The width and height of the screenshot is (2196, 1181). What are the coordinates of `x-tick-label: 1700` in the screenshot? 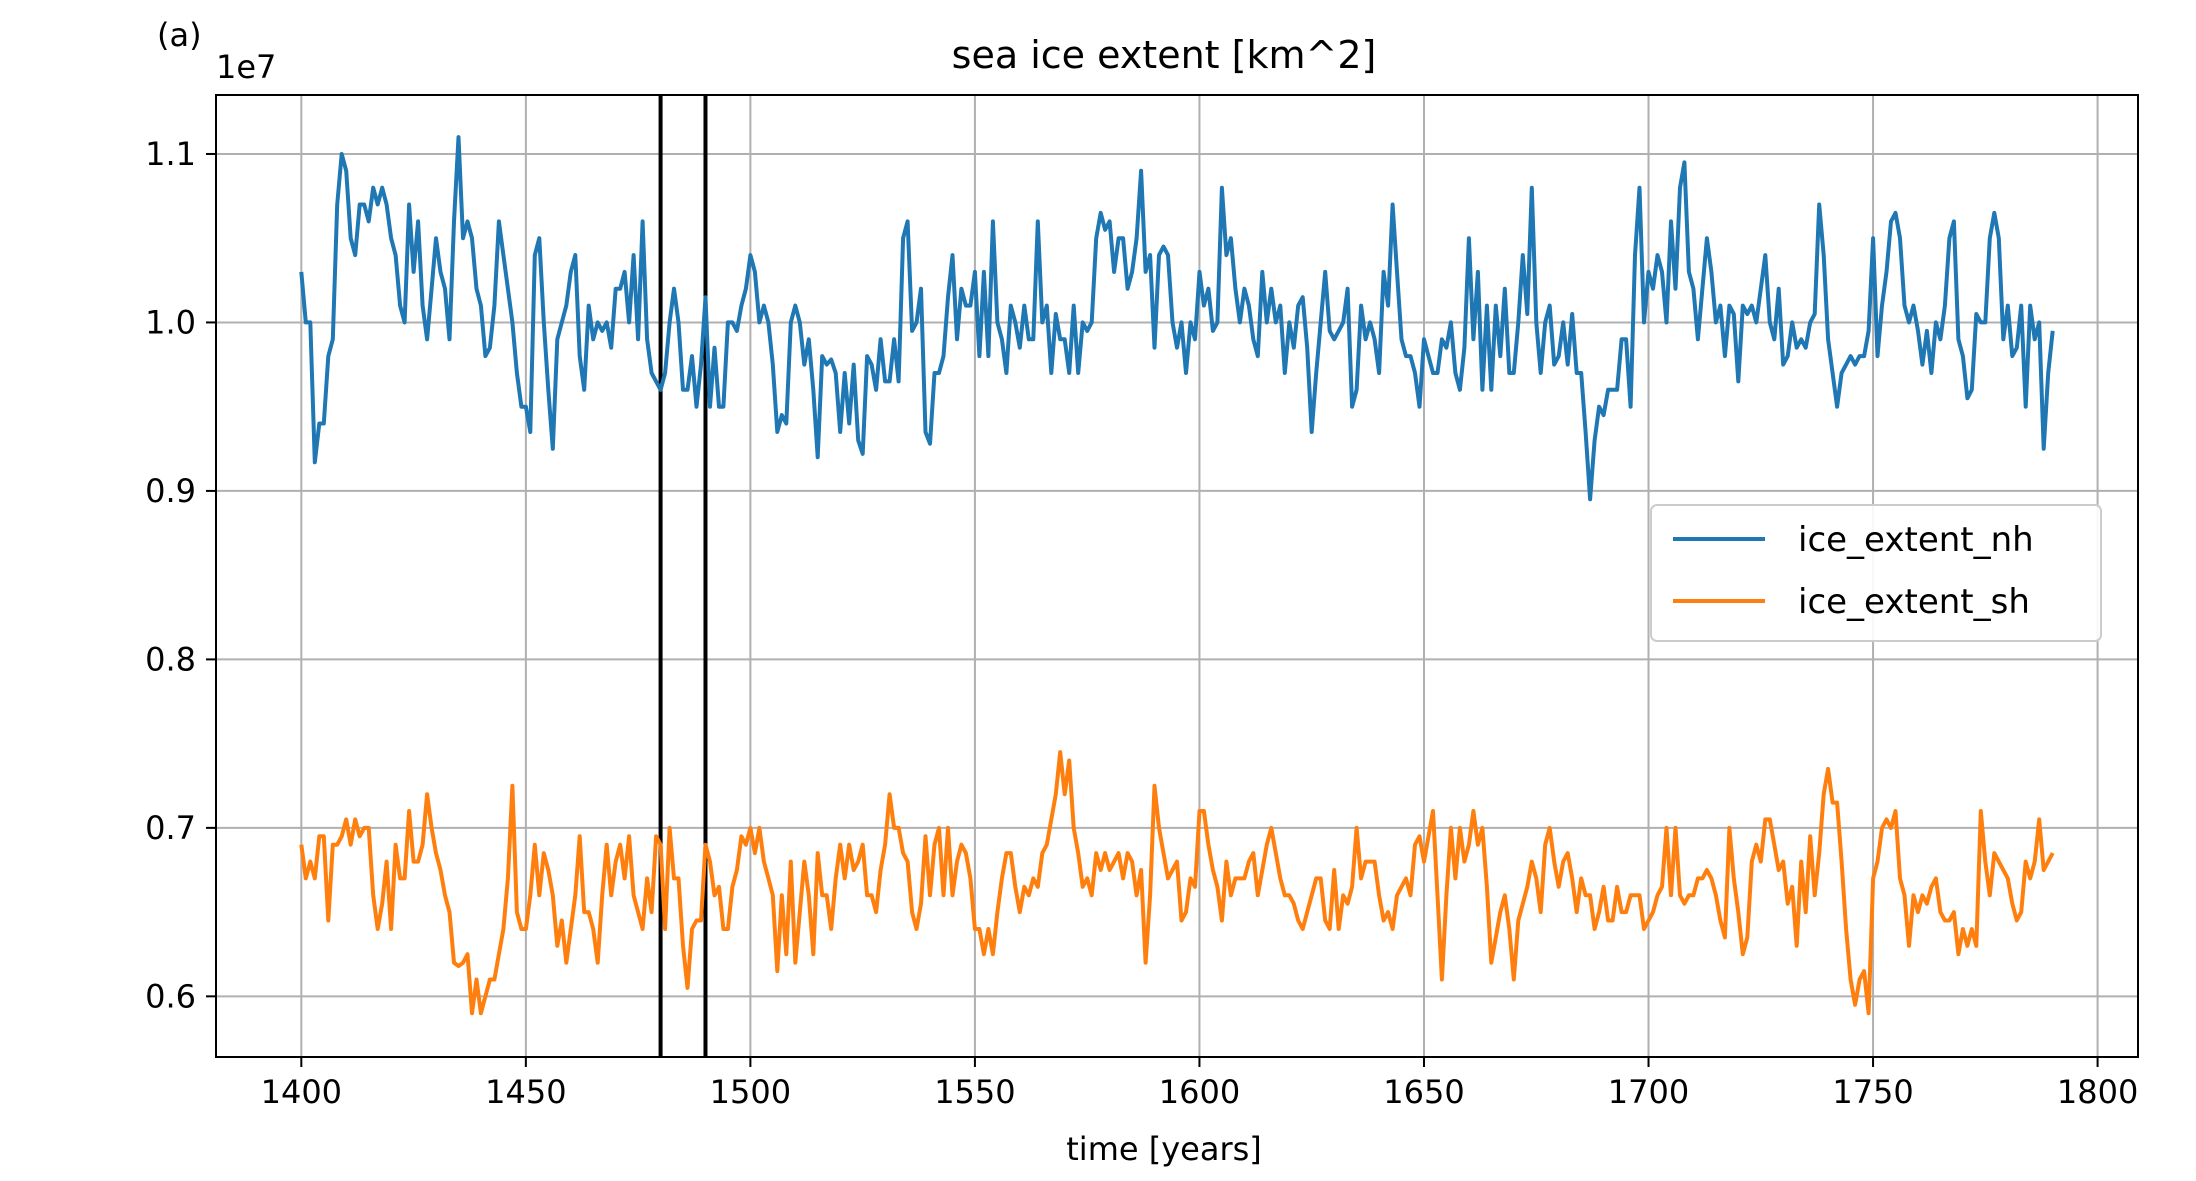 It's located at (1648, 1092).